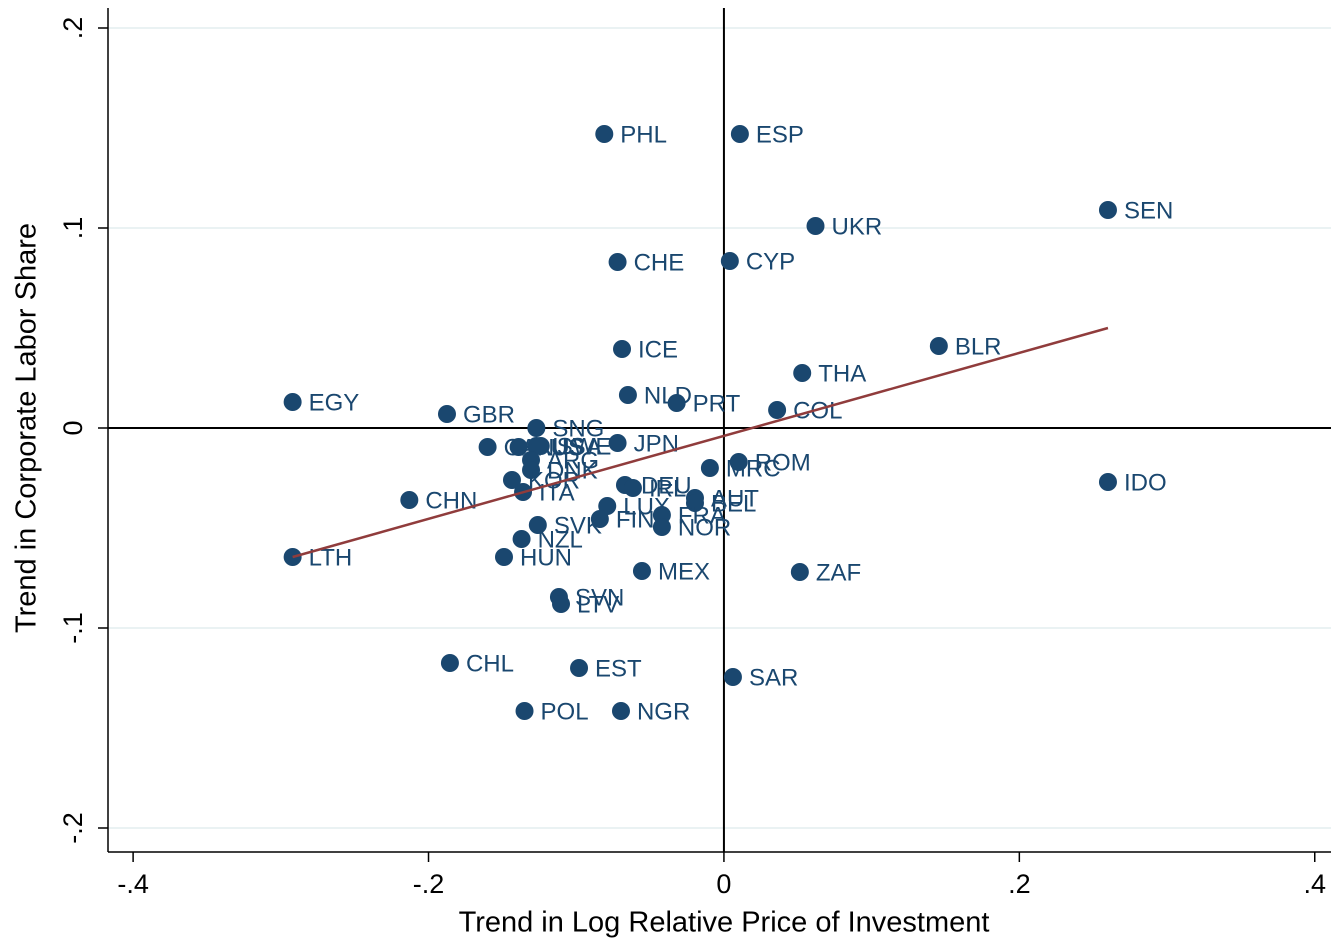 This screenshot has height=945, width=1331. Describe the element at coordinates (817, 410) in the screenshot. I see `point-label: COL` at that location.